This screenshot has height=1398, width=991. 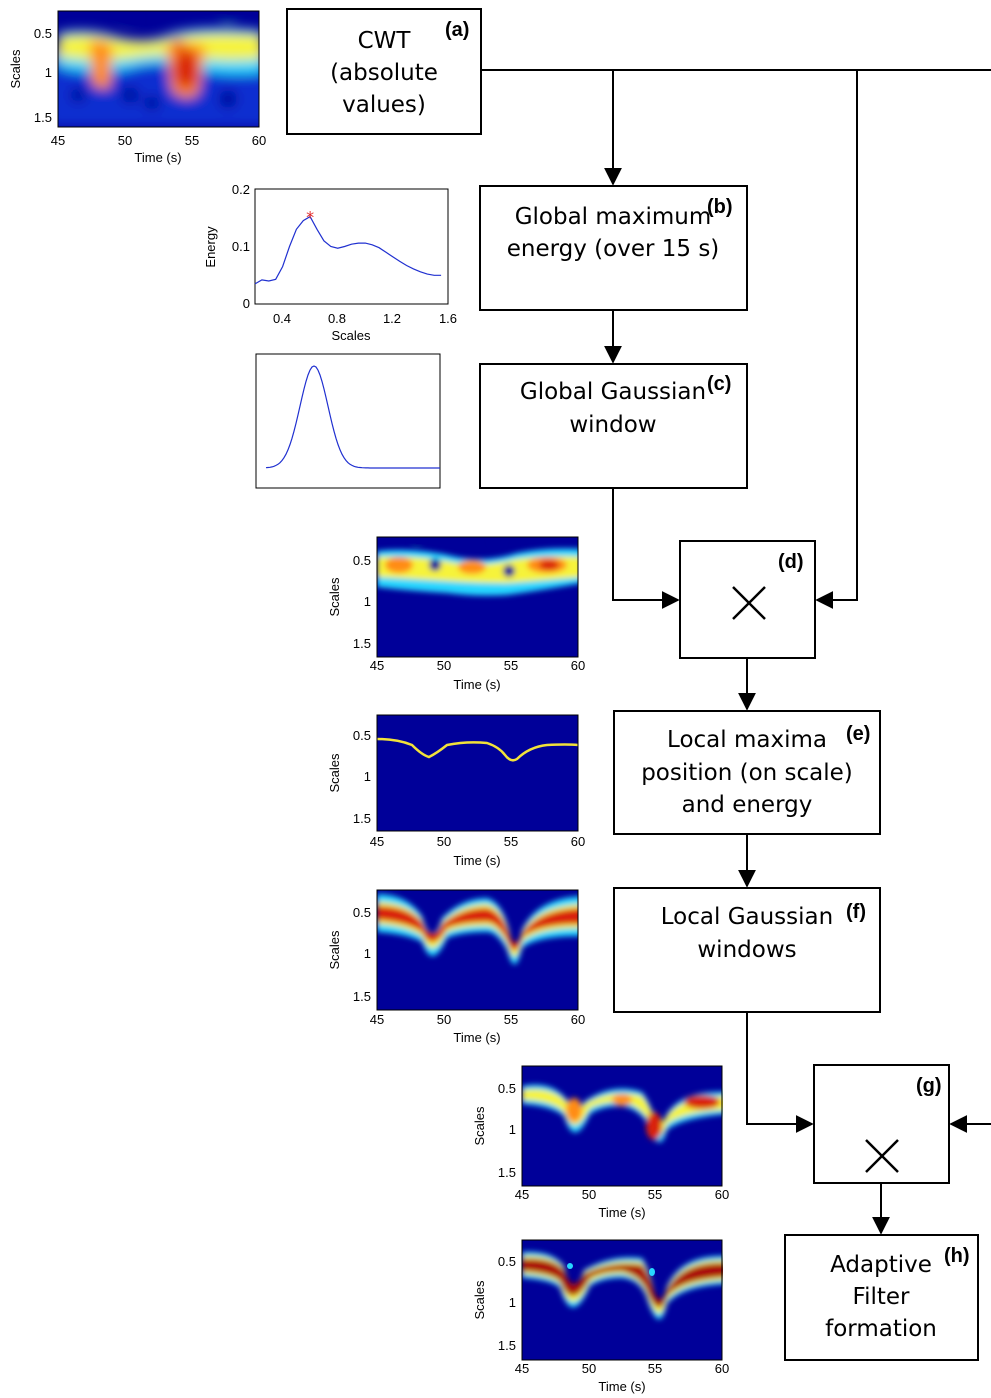 I want to click on block-a-tag: (a), so click(x=457, y=30).